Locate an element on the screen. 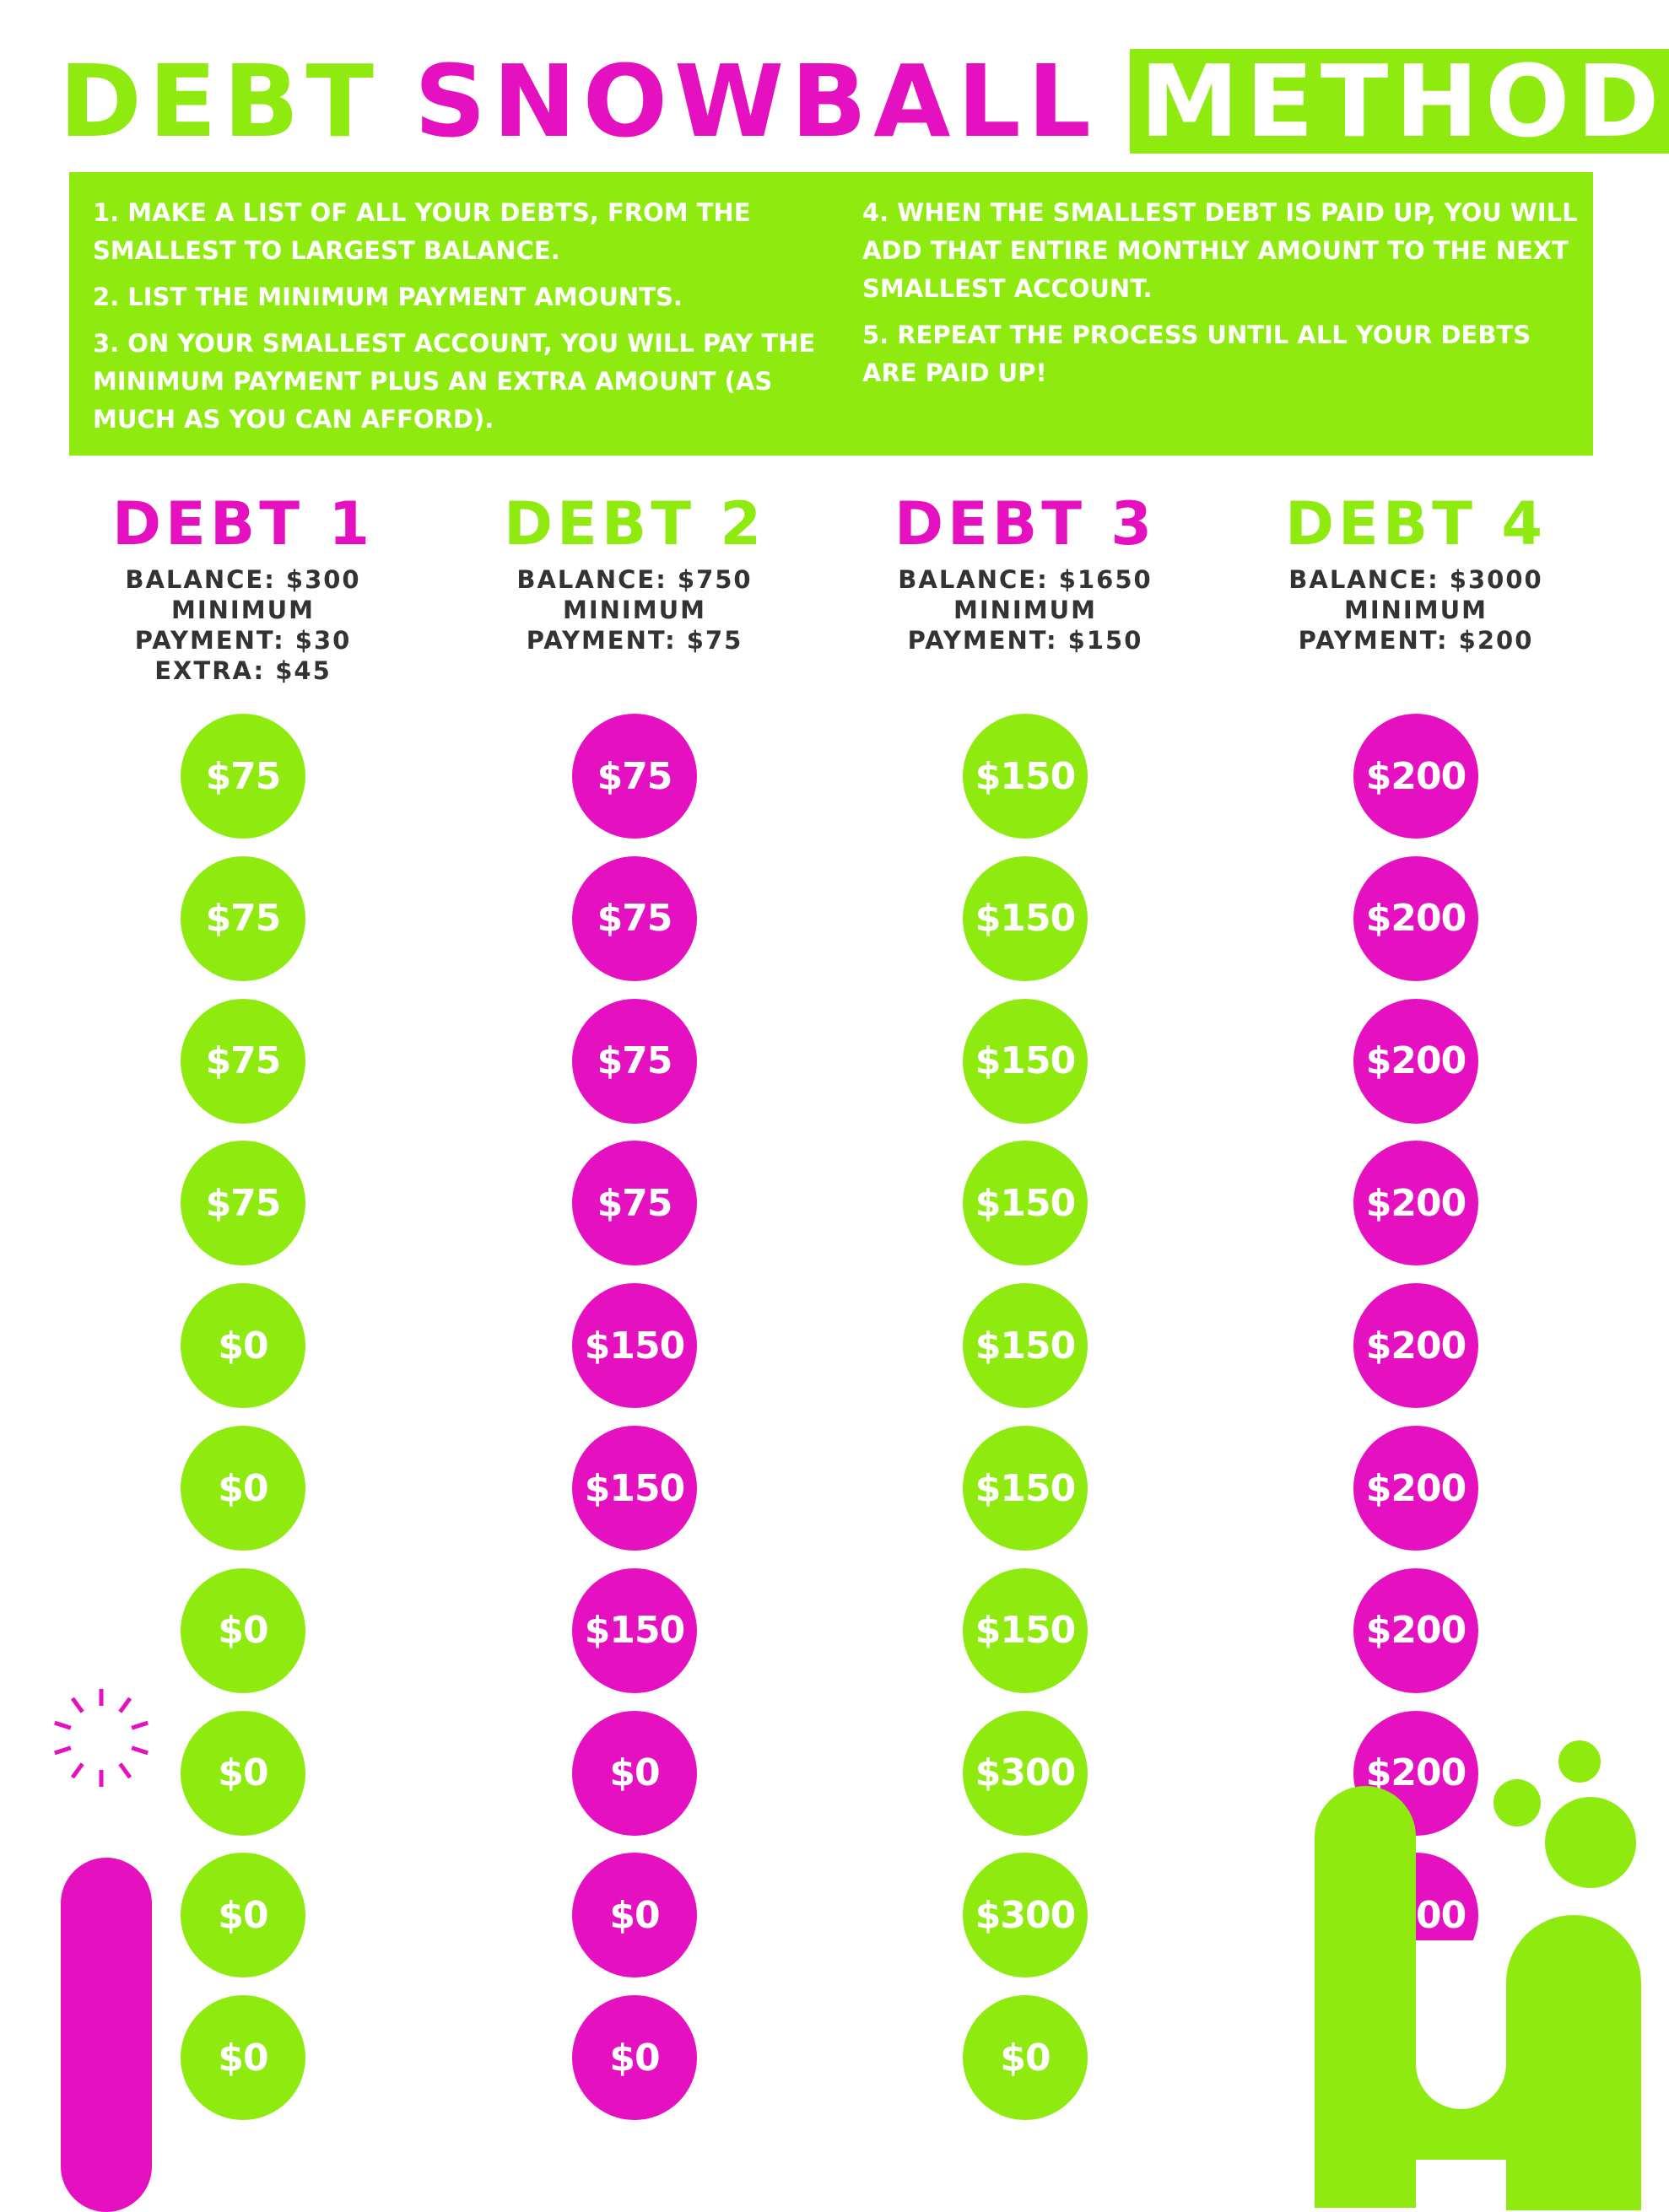  debt-title: DEBT 1 is located at coordinates (243, 523).